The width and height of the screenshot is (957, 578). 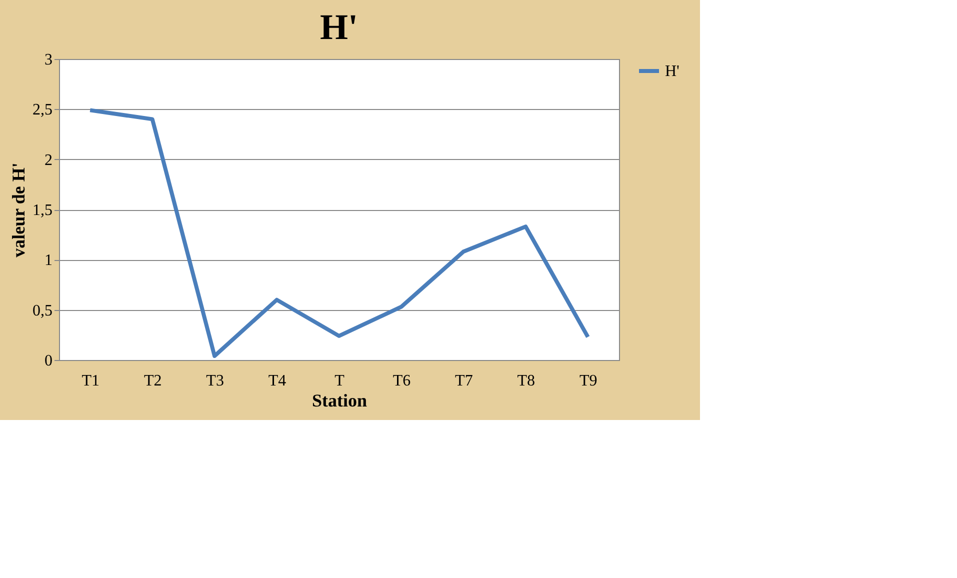 What do you see at coordinates (672, 71) in the screenshot?
I see `legend-label: H'` at bounding box center [672, 71].